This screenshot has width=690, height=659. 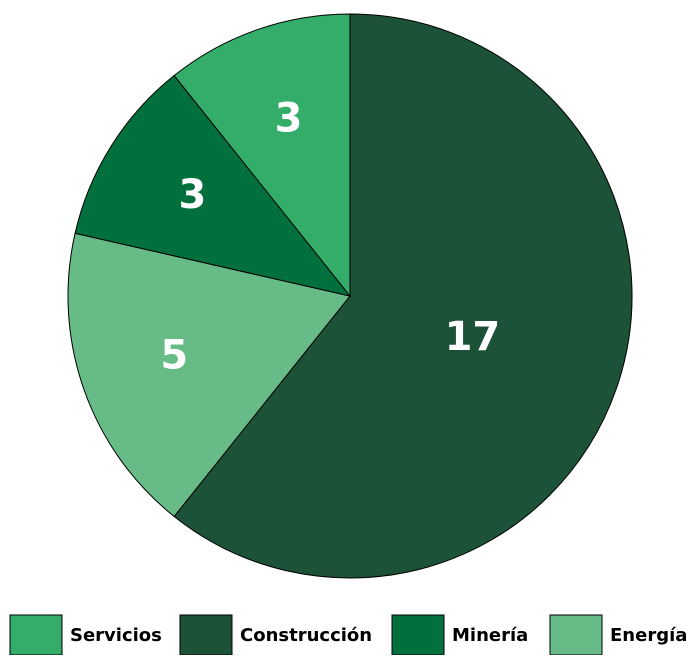 What do you see at coordinates (116, 635) in the screenshot?
I see `legend-label: Servicios` at bounding box center [116, 635].